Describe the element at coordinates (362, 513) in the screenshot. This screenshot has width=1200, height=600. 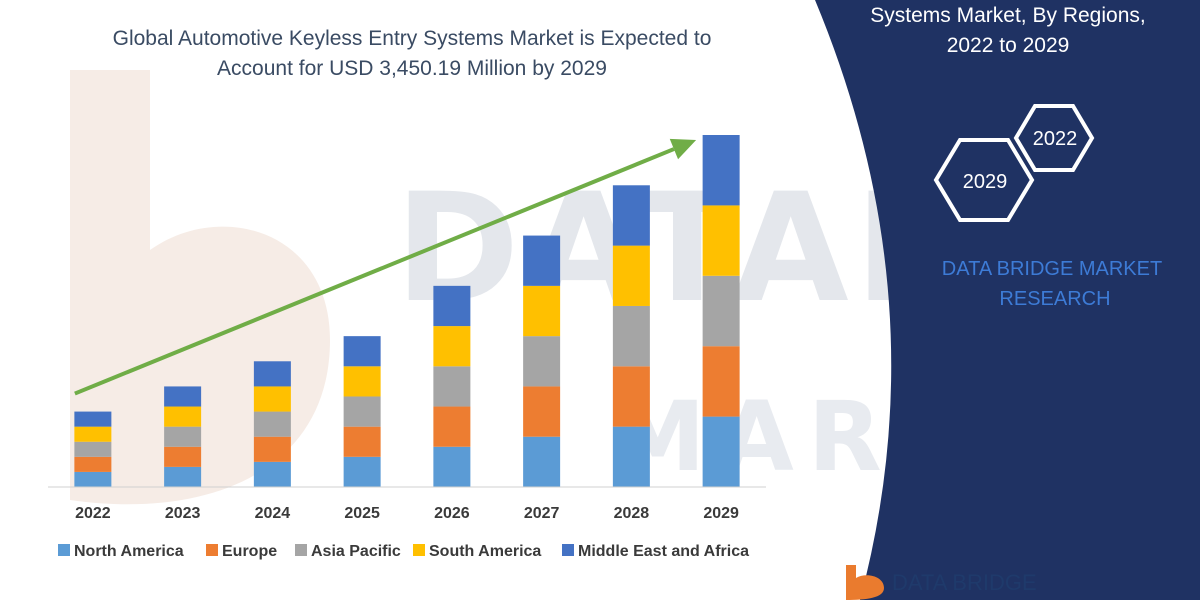
I see `x-tick-label: 2025` at that location.